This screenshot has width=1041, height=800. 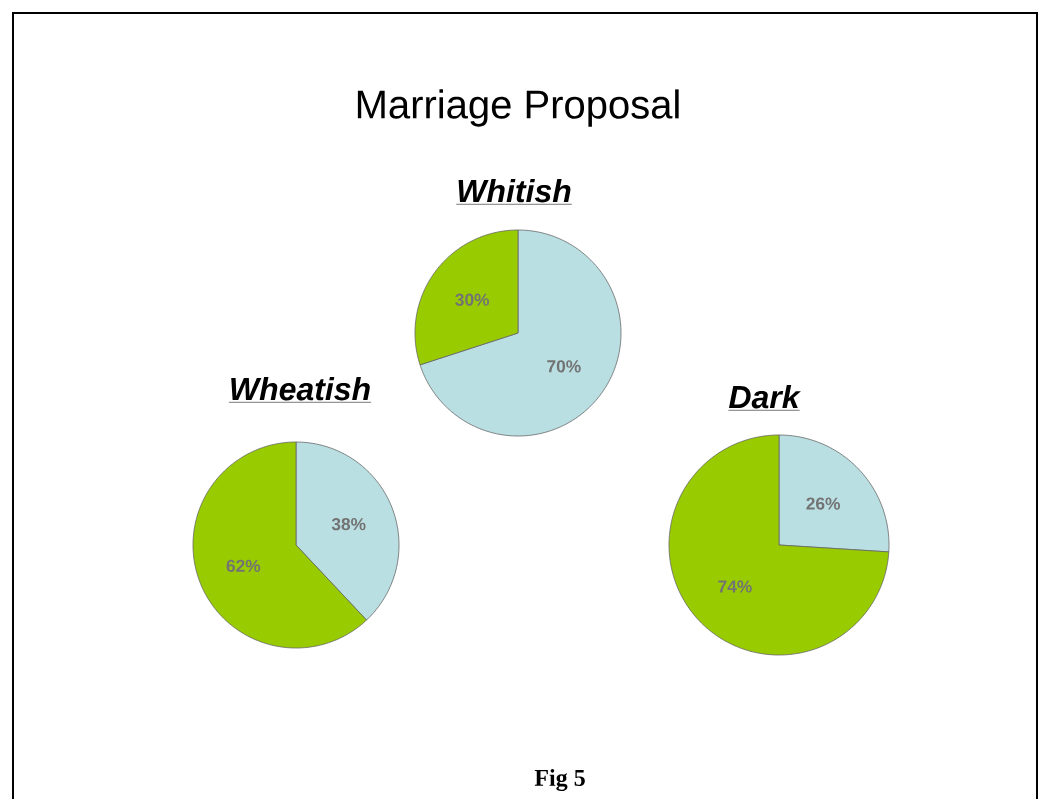 I want to click on data-label: 70%, so click(x=564, y=366).